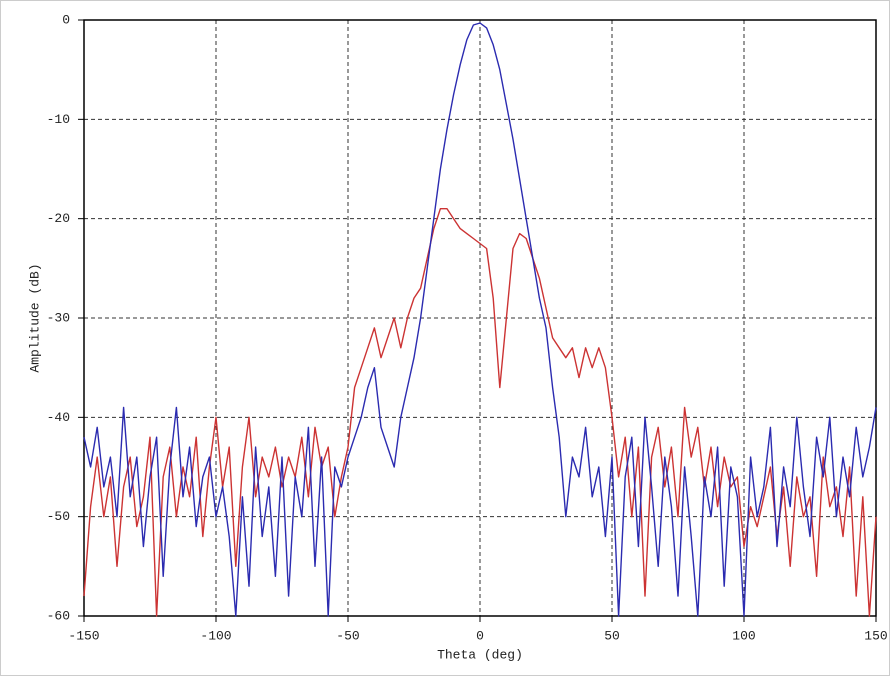 This screenshot has width=891, height=677. What do you see at coordinates (58, 317) in the screenshot?
I see `y-tick-label: -30` at bounding box center [58, 317].